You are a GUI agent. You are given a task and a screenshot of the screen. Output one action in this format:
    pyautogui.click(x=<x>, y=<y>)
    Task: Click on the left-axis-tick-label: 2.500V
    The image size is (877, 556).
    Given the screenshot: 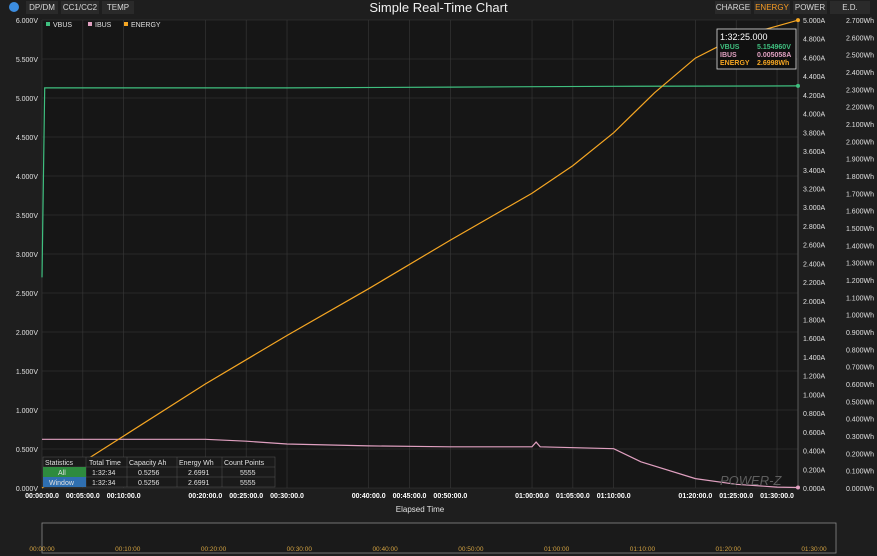 What is the action you would take?
    pyautogui.click(x=27, y=294)
    